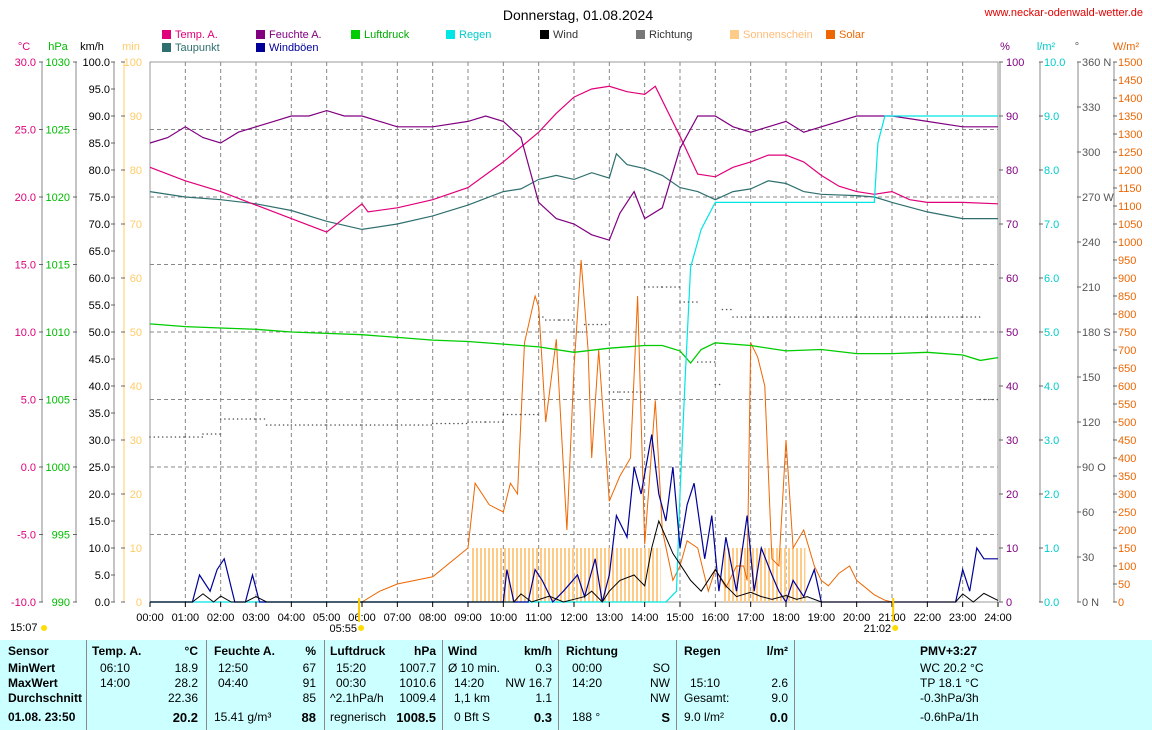 This screenshot has width=1152, height=730. What do you see at coordinates (587, 668) in the screenshot?
I see `dir-min-time: 00:00` at bounding box center [587, 668].